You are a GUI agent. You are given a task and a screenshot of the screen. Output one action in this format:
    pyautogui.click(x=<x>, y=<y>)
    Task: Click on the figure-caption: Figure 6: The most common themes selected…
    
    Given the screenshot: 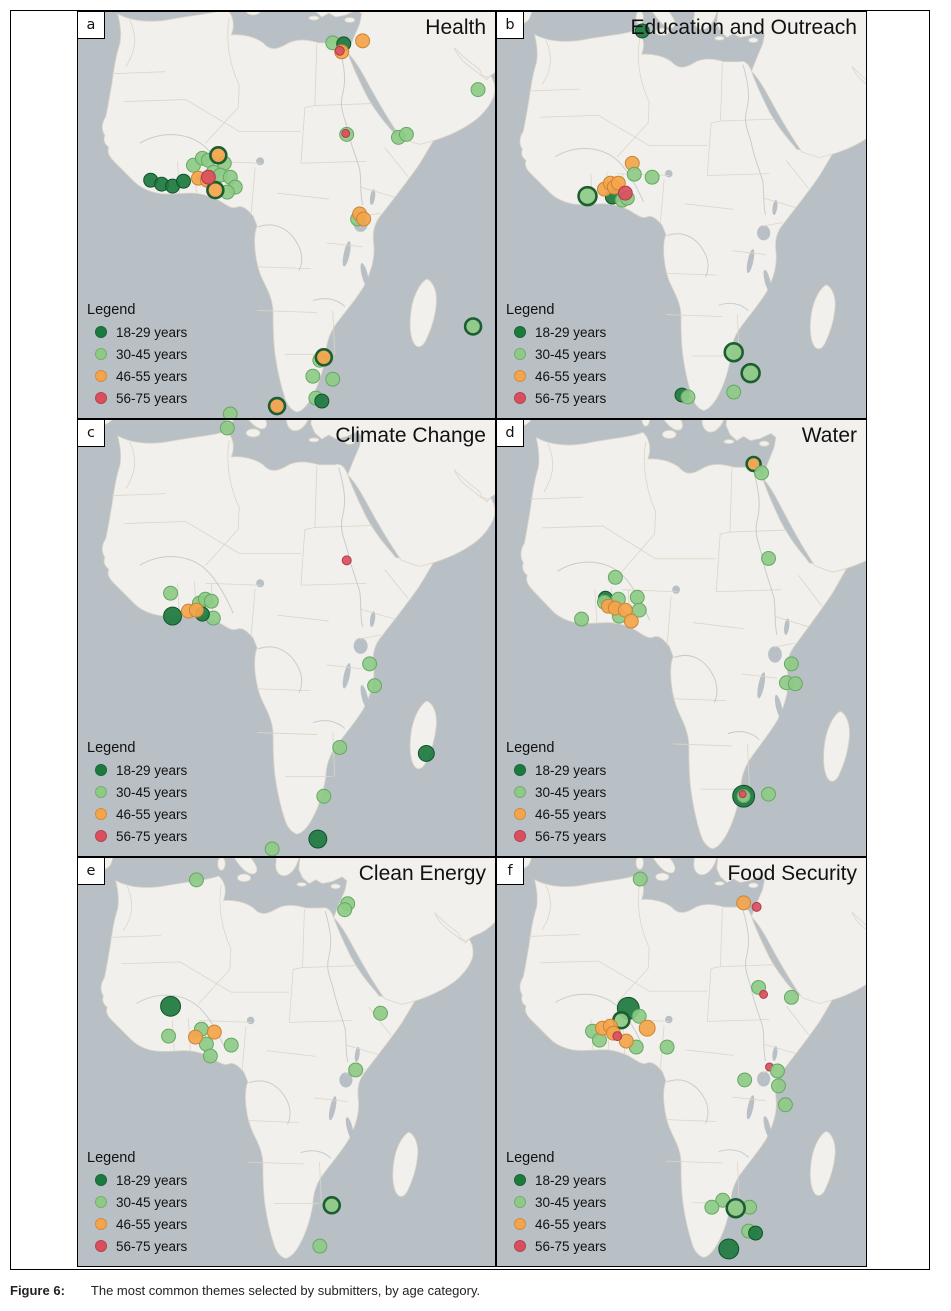 What is the action you would take?
    pyautogui.click(x=245, y=1290)
    